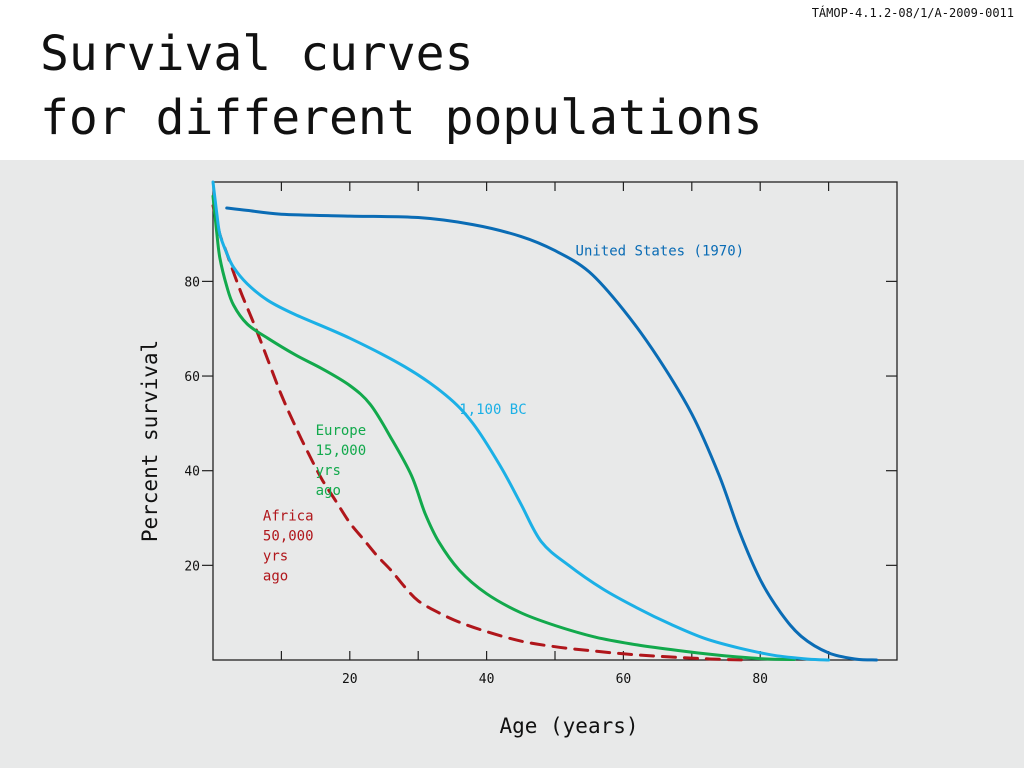 The image size is (1024, 768). I want to click on series-label-europe: Europe, so click(341, 431).